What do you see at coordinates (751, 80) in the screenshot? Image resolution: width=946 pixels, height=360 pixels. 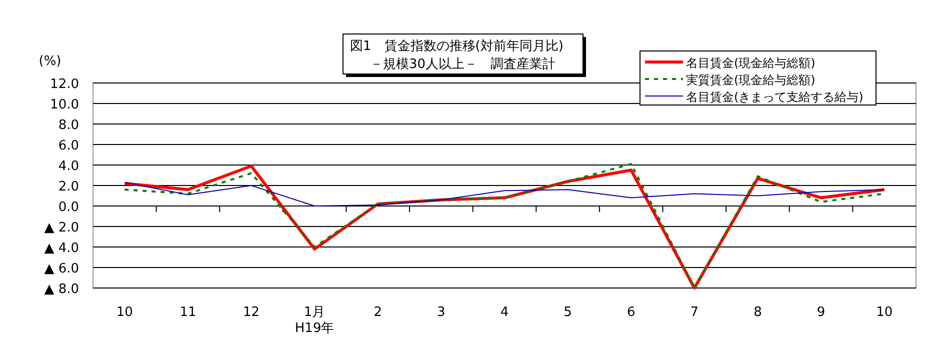 I see `legend-label: 実質賃金(現金給与総額)` at bounding box center [751, 80].